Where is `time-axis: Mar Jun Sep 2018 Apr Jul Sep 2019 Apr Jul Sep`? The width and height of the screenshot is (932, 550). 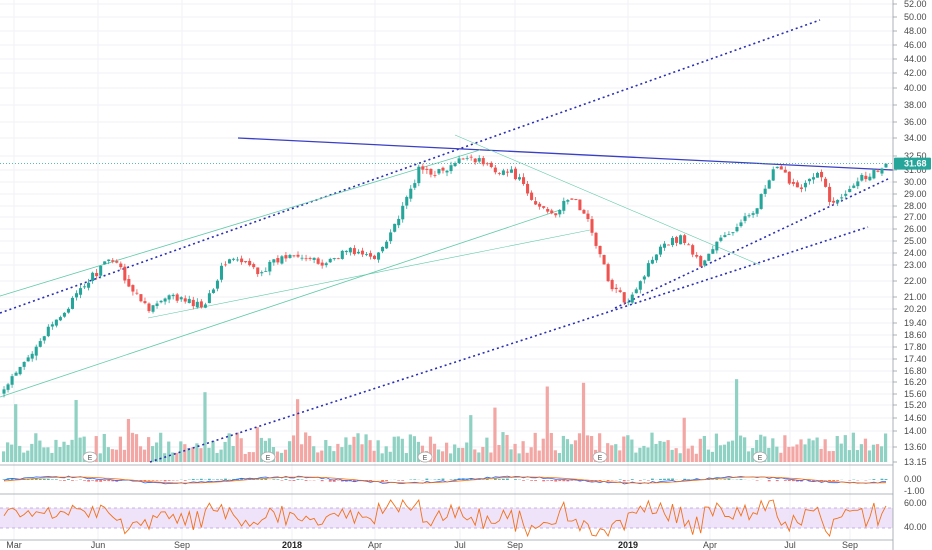 time-axis: Mar Jun Sep 2018 Apr Jul Sep 2019 Apr Jul Sep is located at coordinates (432, 545).